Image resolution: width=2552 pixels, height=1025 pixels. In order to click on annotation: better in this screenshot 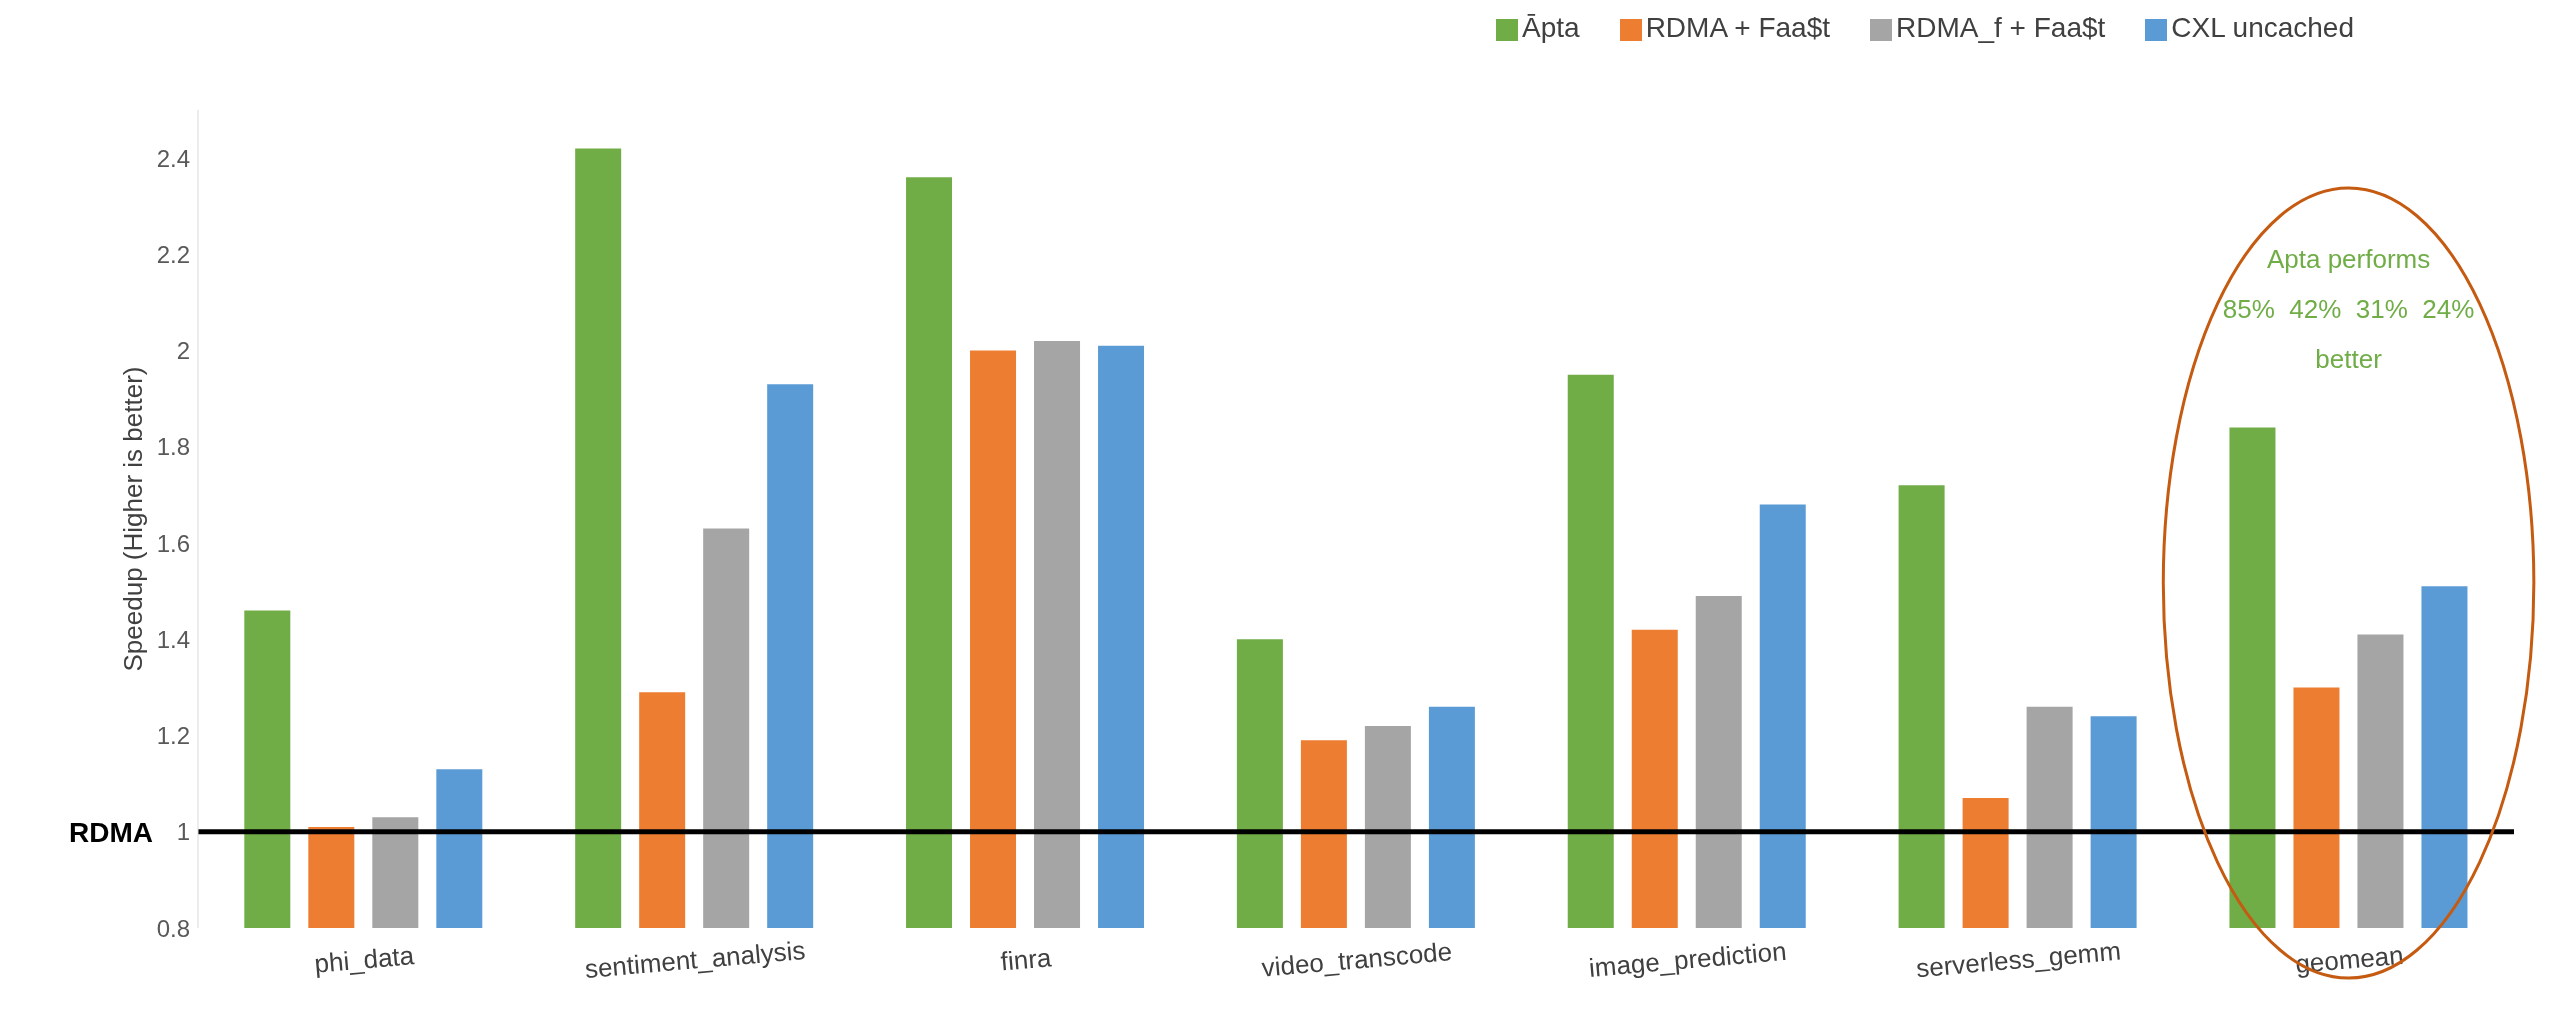, I will do `click(2349, 359)`.